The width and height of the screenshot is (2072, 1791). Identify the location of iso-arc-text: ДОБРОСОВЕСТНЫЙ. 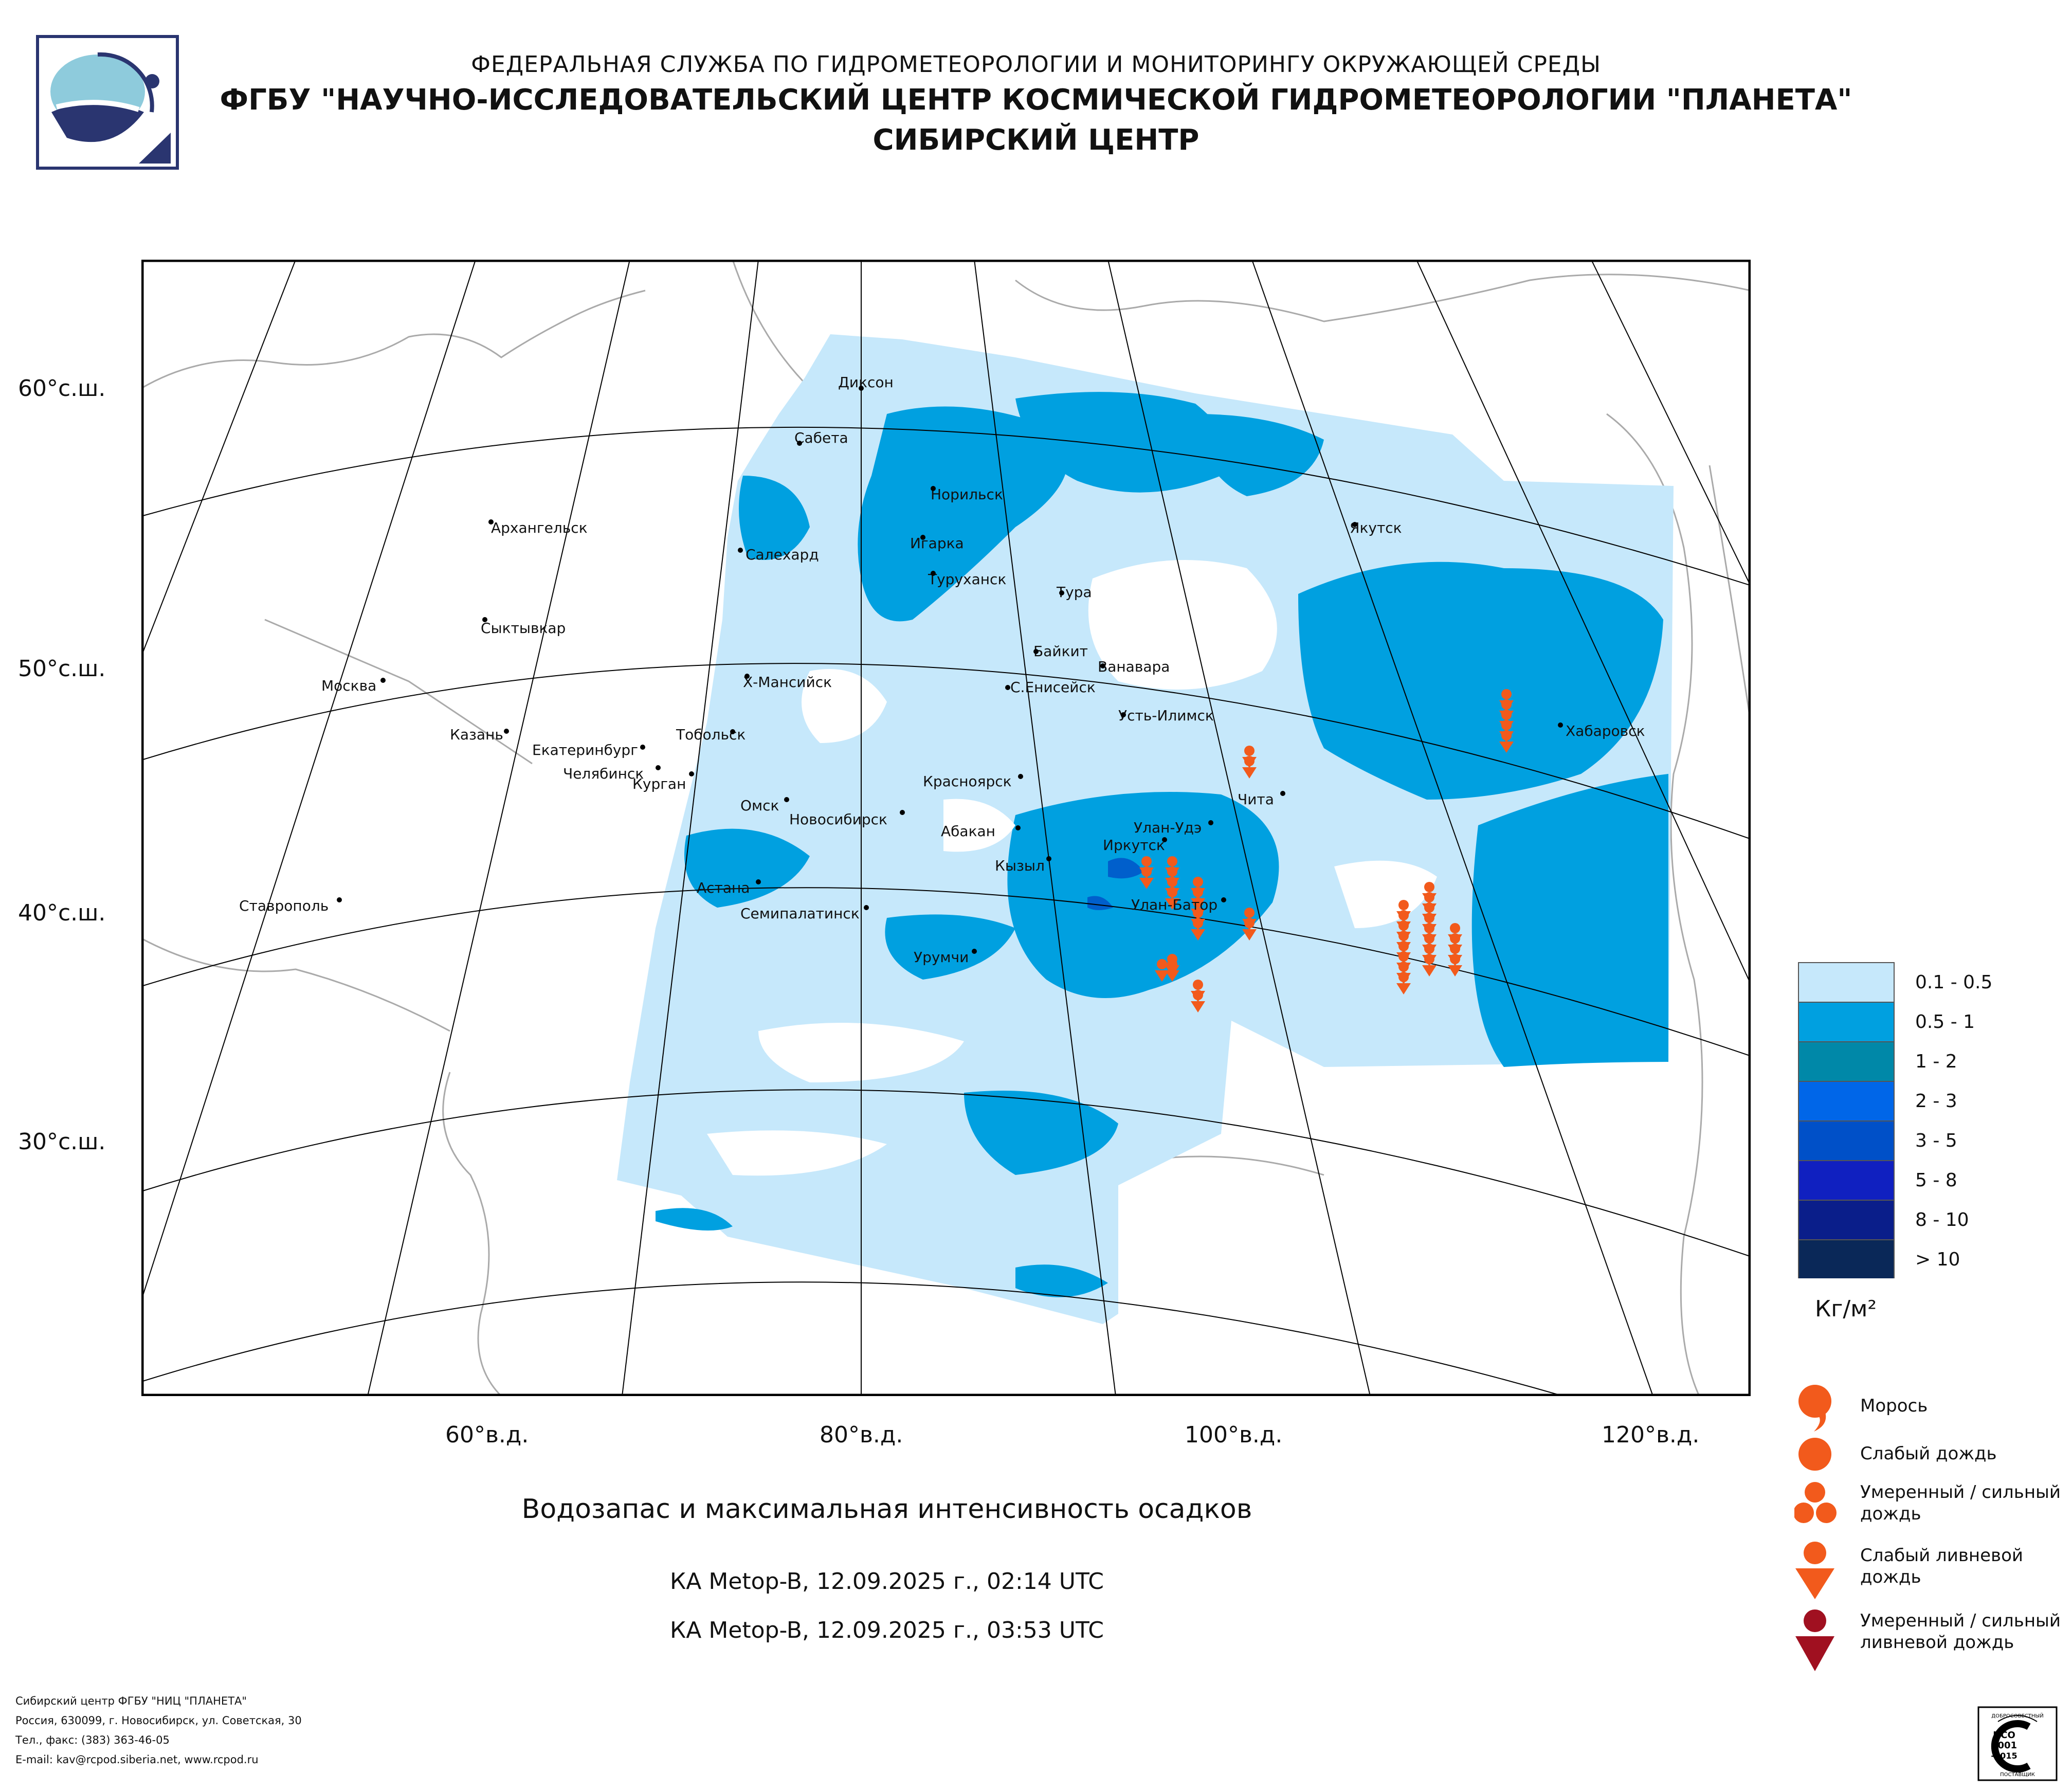
(2017, 1715).